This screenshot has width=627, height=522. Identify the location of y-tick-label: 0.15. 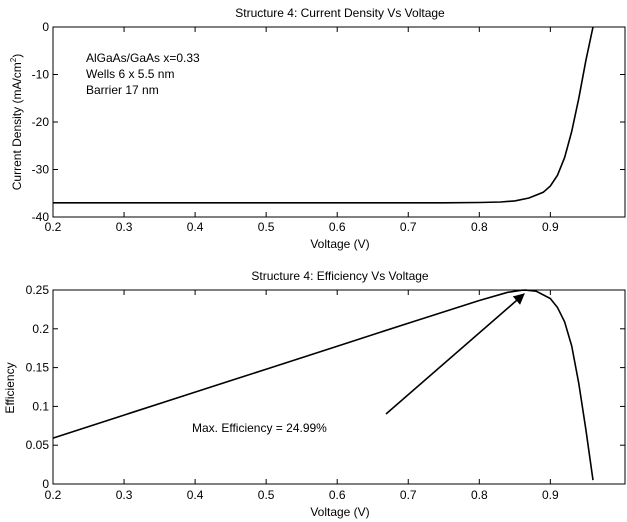
(38, 368).